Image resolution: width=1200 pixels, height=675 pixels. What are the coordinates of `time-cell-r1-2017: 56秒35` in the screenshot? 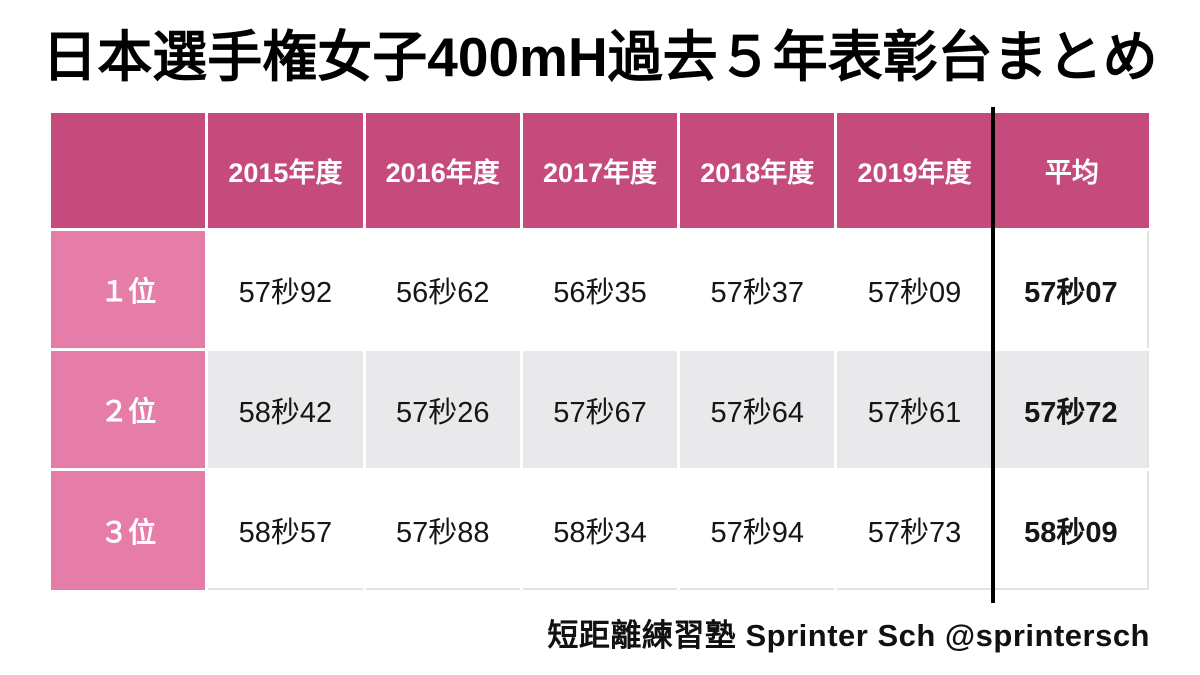 It's located at (600, 289).